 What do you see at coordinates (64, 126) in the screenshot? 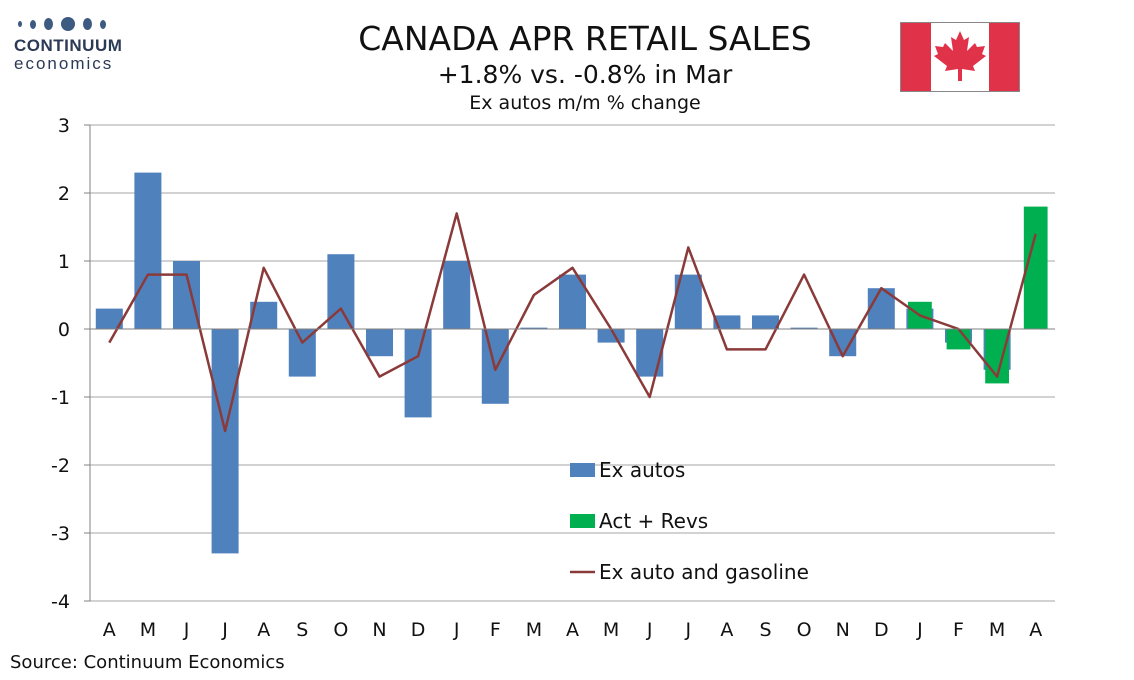
I see `y-tick-label: 3` at bounding box center [64, 126].